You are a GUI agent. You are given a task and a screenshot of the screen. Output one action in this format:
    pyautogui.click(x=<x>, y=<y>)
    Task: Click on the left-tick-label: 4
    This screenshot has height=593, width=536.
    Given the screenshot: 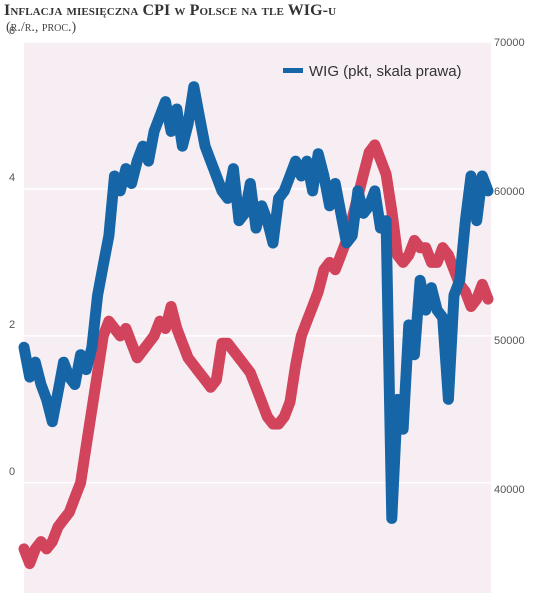 What is the action you would take?
    pyautogui.click(x=12, y=178)
    